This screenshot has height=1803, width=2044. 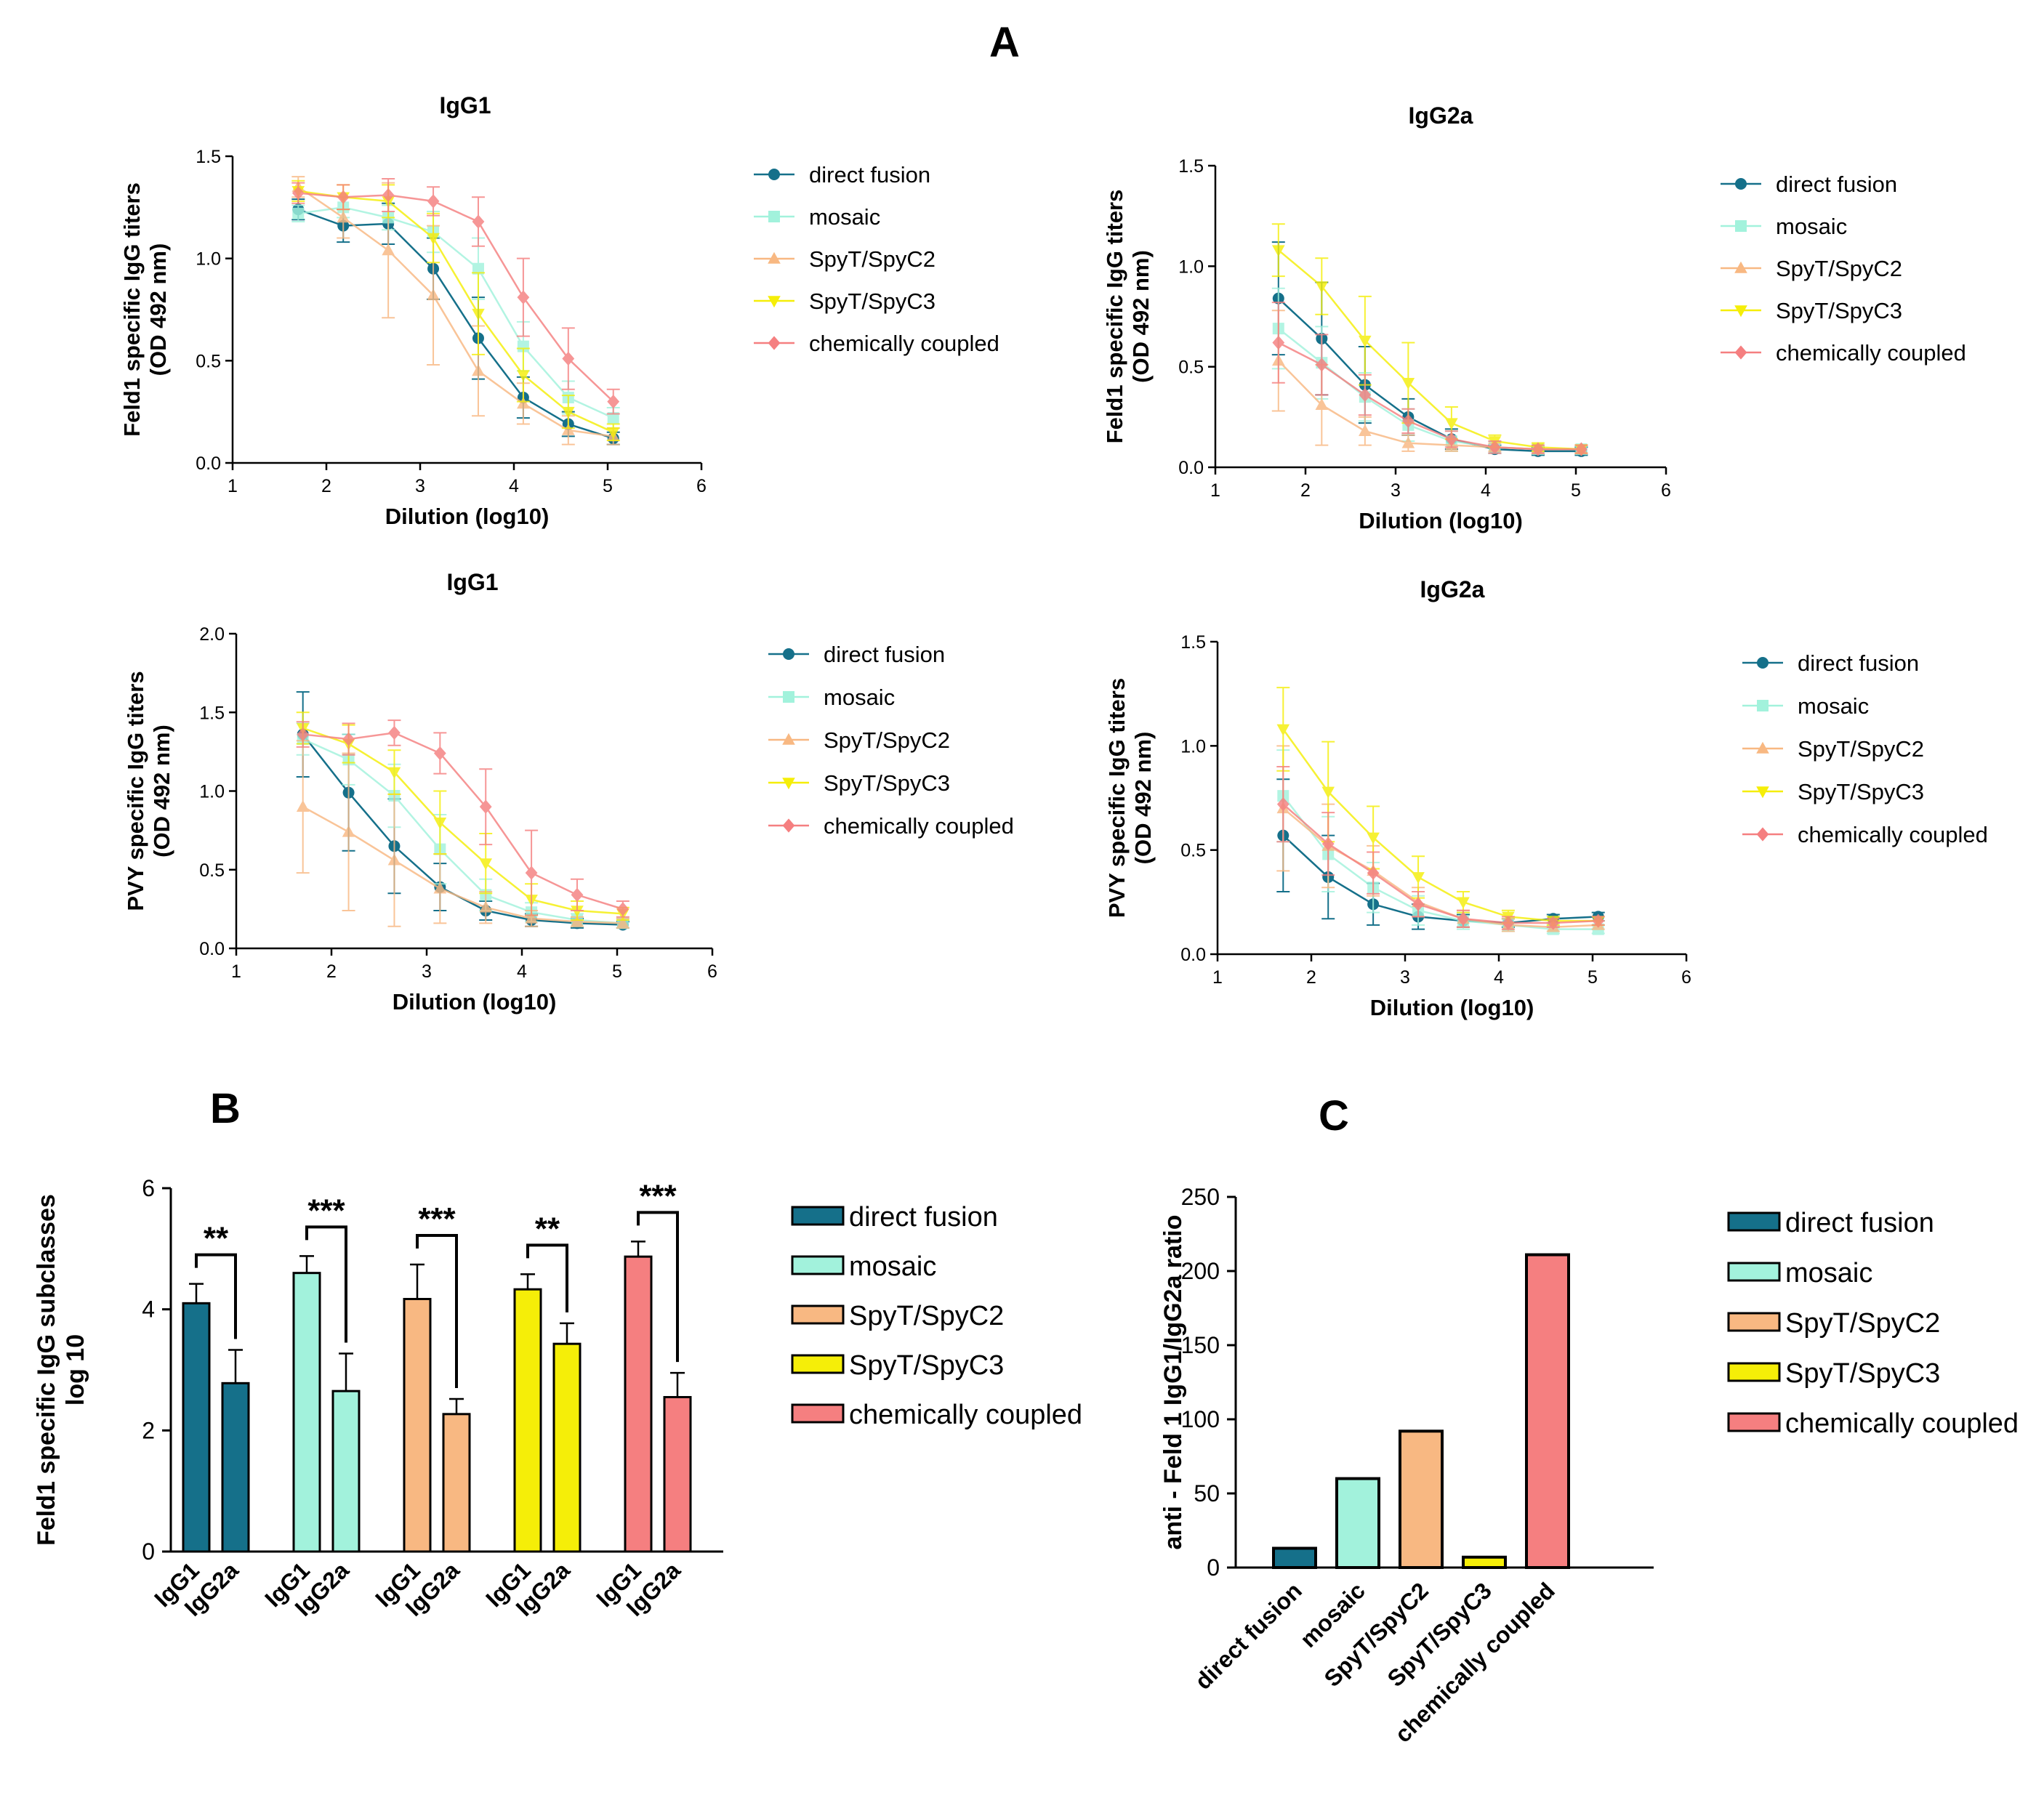 What do you see at coordinates (465, 105) in the screenshot?
I see `chart-title: IgG1` at bounding box center [465, 105].